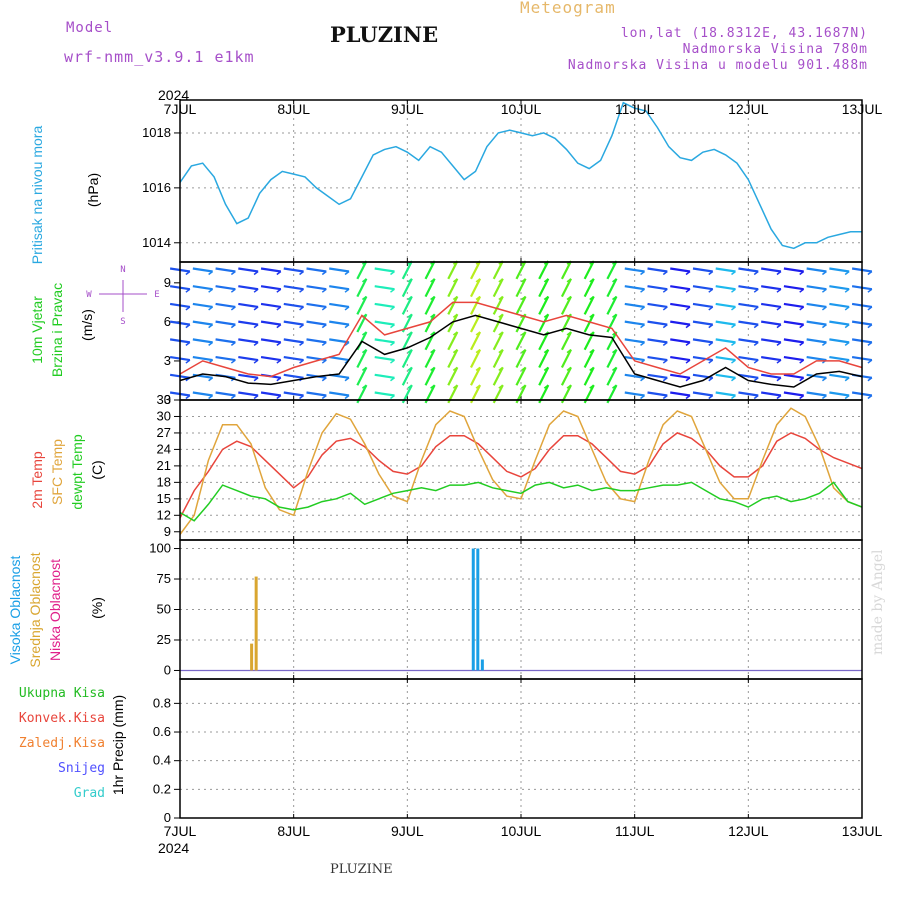 Image resolution: width=900 pixels, height=900 pixels. Describe the element at coordinates (293, 109) in the screenshot. I see `x-tick-label-top: 8JUL` at that location.